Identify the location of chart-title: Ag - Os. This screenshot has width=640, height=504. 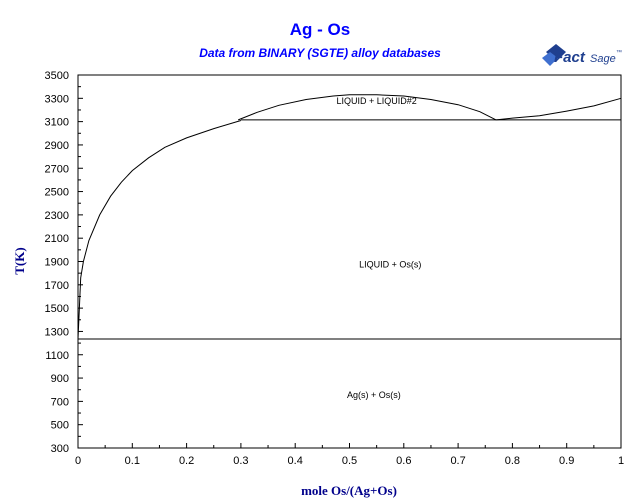
(320, 29).